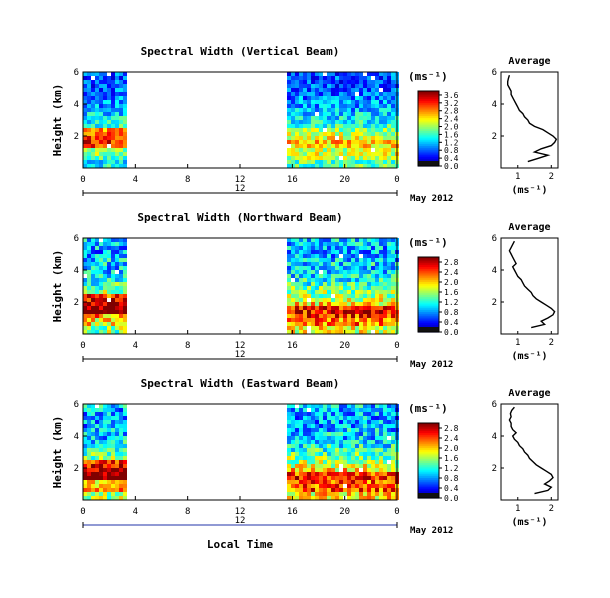 This screenshot has height=598, width=610. I want to click on average-frame, so click(529, 452).